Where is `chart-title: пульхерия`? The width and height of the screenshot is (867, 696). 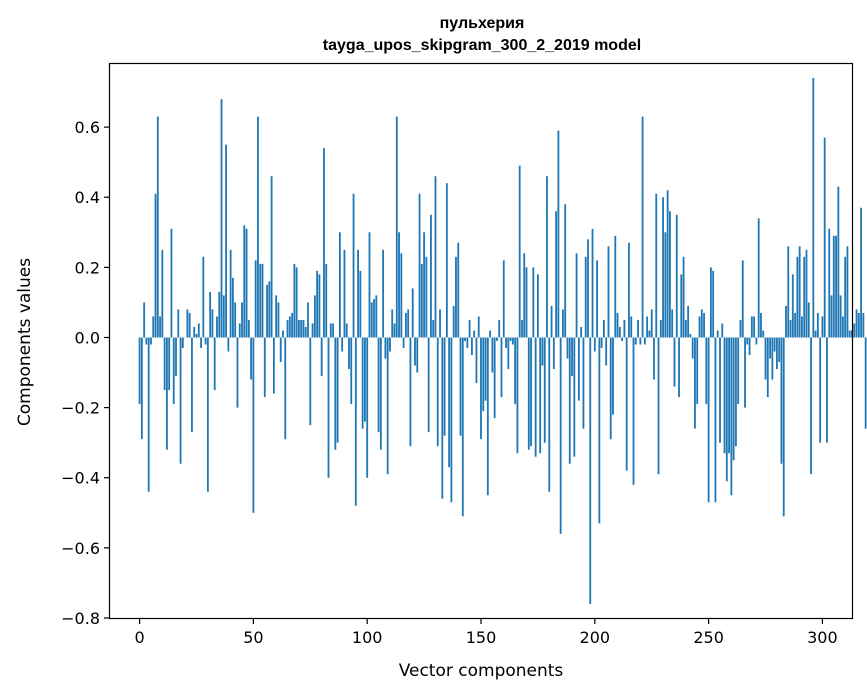
chart-title: пульхерия is located at coordinates (482, 23).